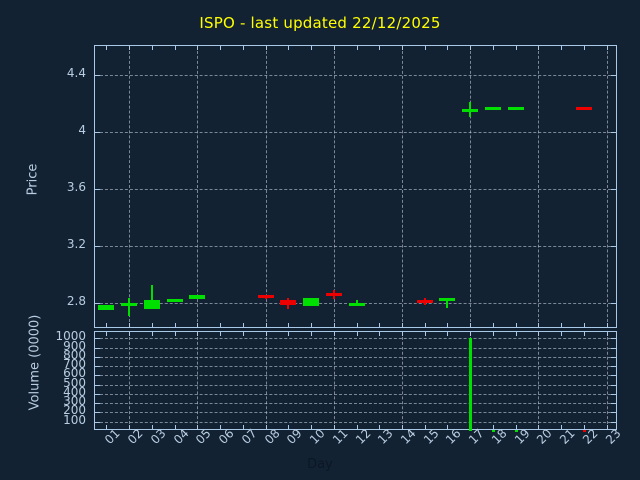  I want to click on volume-tick-label: 200, so click(74, 410).